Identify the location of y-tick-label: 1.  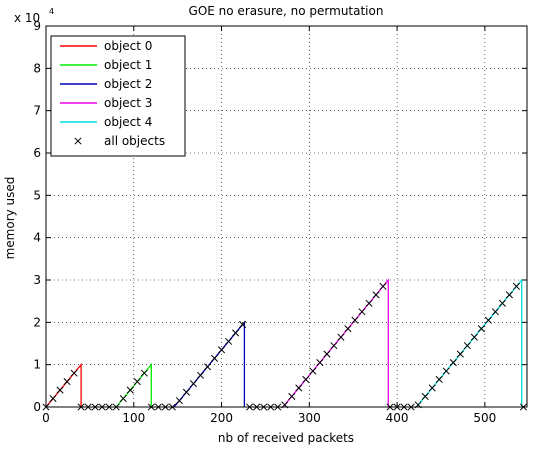
(37, 365).